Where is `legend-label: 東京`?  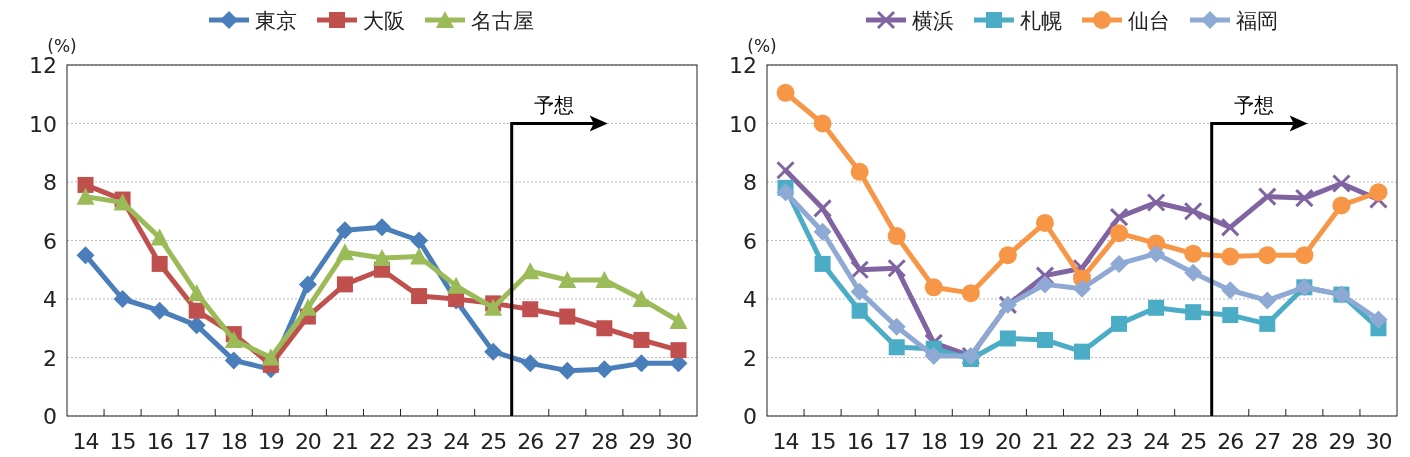 legend-label: 東京 is located at coordinates (276, 21).